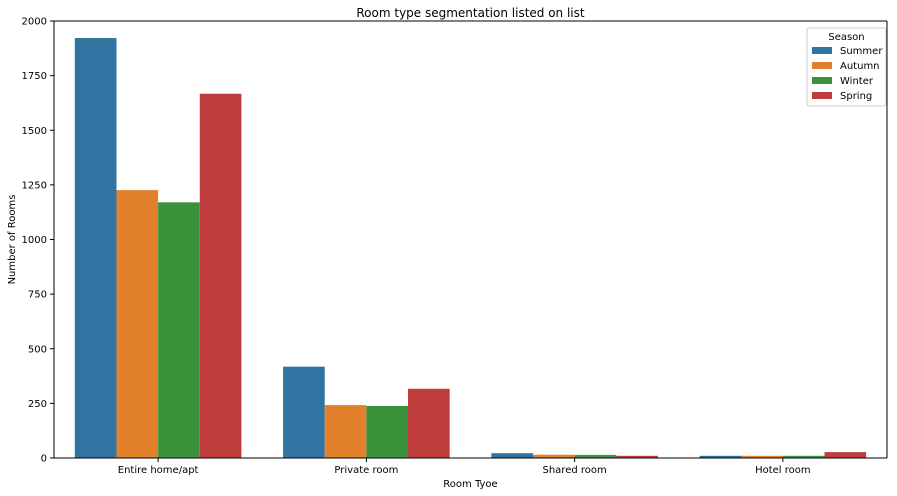 Image resolution: width=897 pixels, height=496 pixels. Describe the element at coordinates (822, 50) in the screenshot. I see `legend-swatch-summer` at that location.